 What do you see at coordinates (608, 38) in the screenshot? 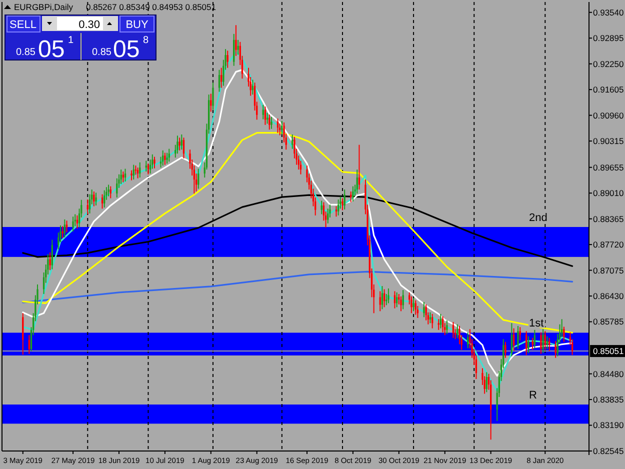
I see `y-tick-label: 0.92895` at bounding box center [608, 38].